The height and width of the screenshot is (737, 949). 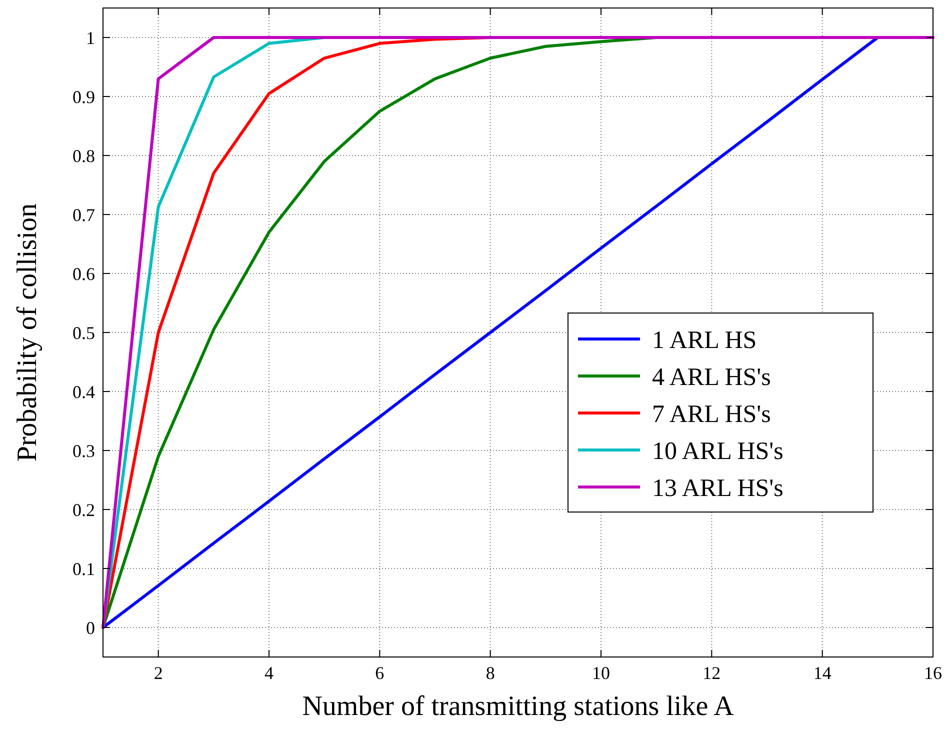 I want to click on x-tick-label: 4, so click(x=269, y=673).